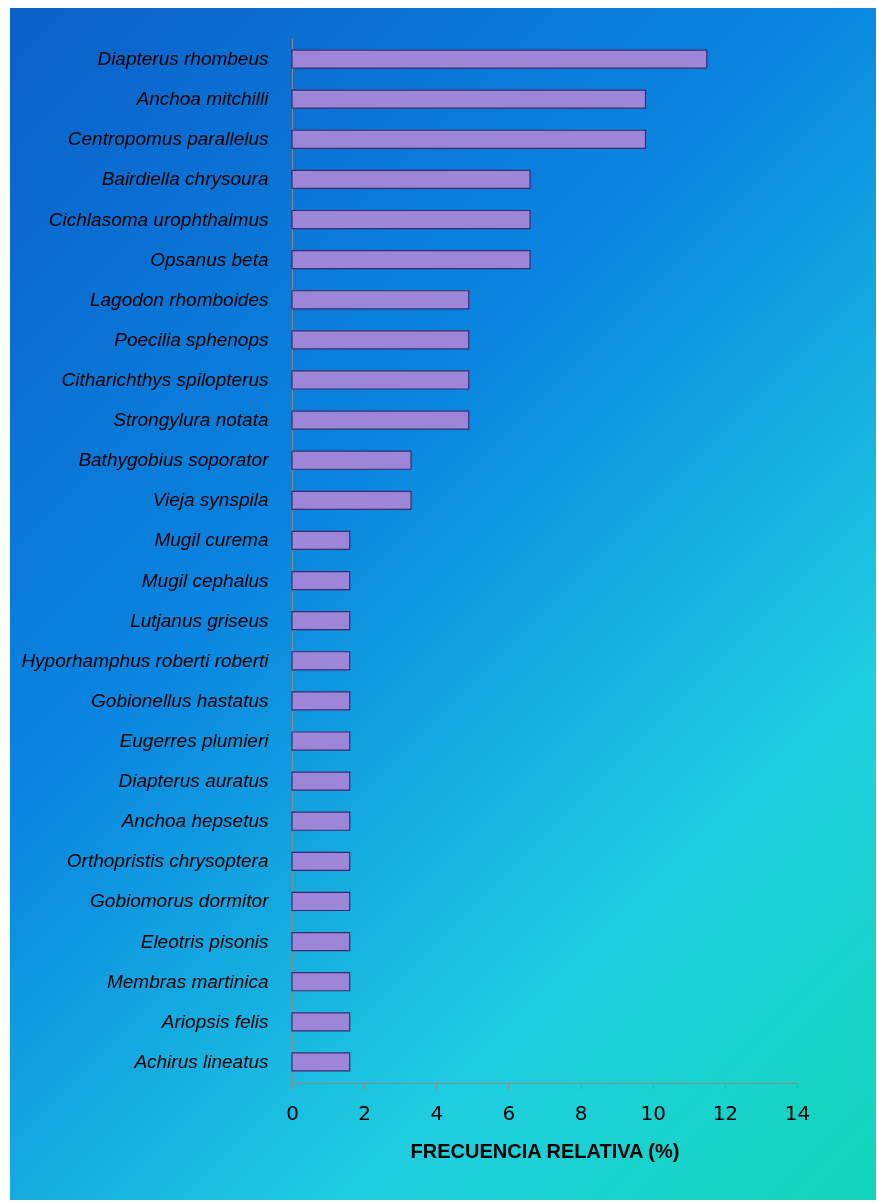 The height and width of the screenshot is (1203, 878). What do you see at coordinates (725, 1112) in the screenshot?
I see `x-tick-label: 12` at bounding box center [725, 1112].